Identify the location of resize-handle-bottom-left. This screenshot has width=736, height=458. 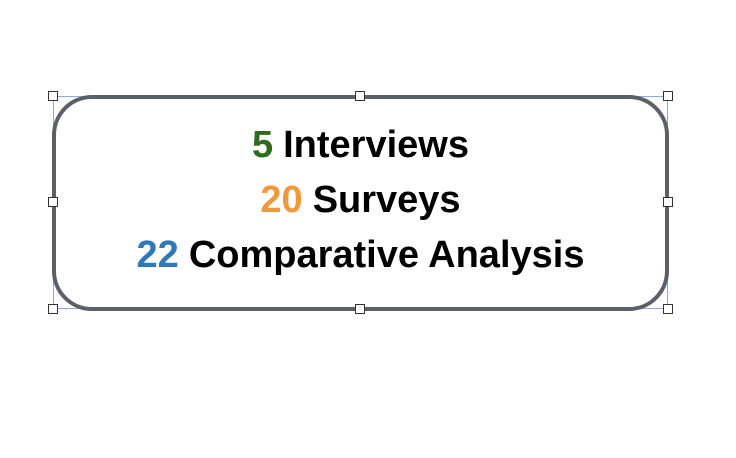
(53, 309).